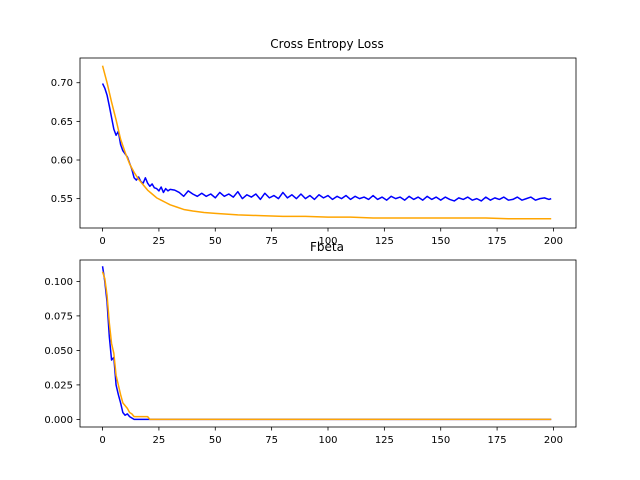 The width and height of the screenshot is (640, 480). Describe the element at coordinates (384, 440) in the screenshot. I see `fbeta-x-tick-label: 125` at that location.